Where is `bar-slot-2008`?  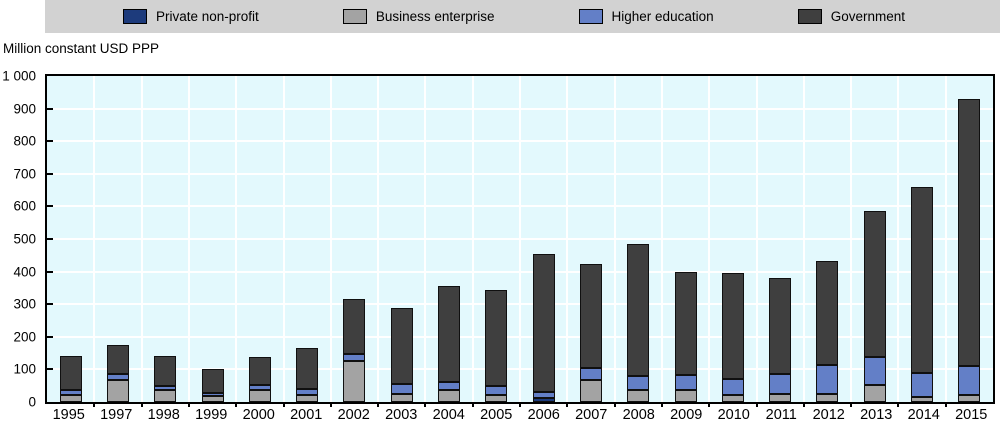
bar-slot-2008 is located at coordinates (638, 239).